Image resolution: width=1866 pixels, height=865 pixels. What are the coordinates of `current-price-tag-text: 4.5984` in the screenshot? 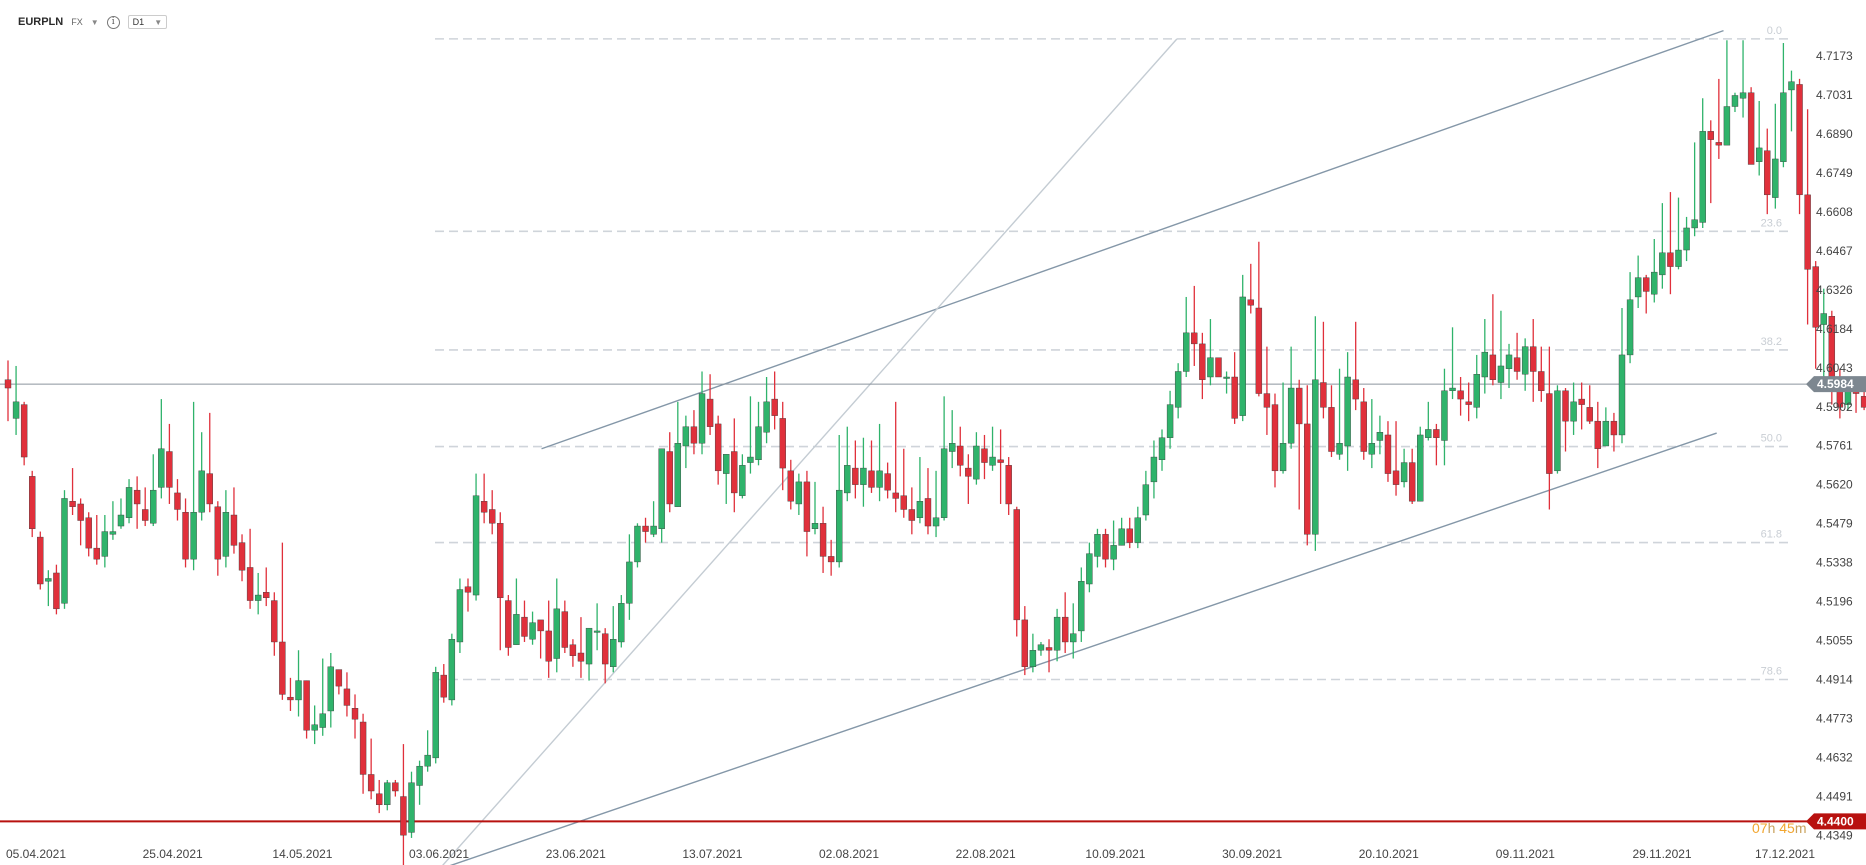 It's located at (1835, 384).